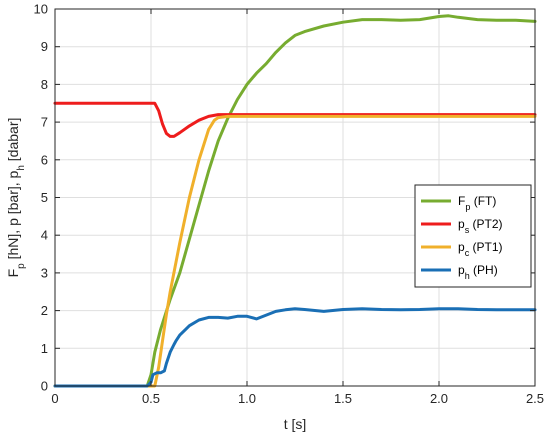 This screenshot has height=439, width=550. What do you see at coordinates (343, 398) in the screenshot?
I see `x-tick-label: 1.5` at bounding box center [343, 398].